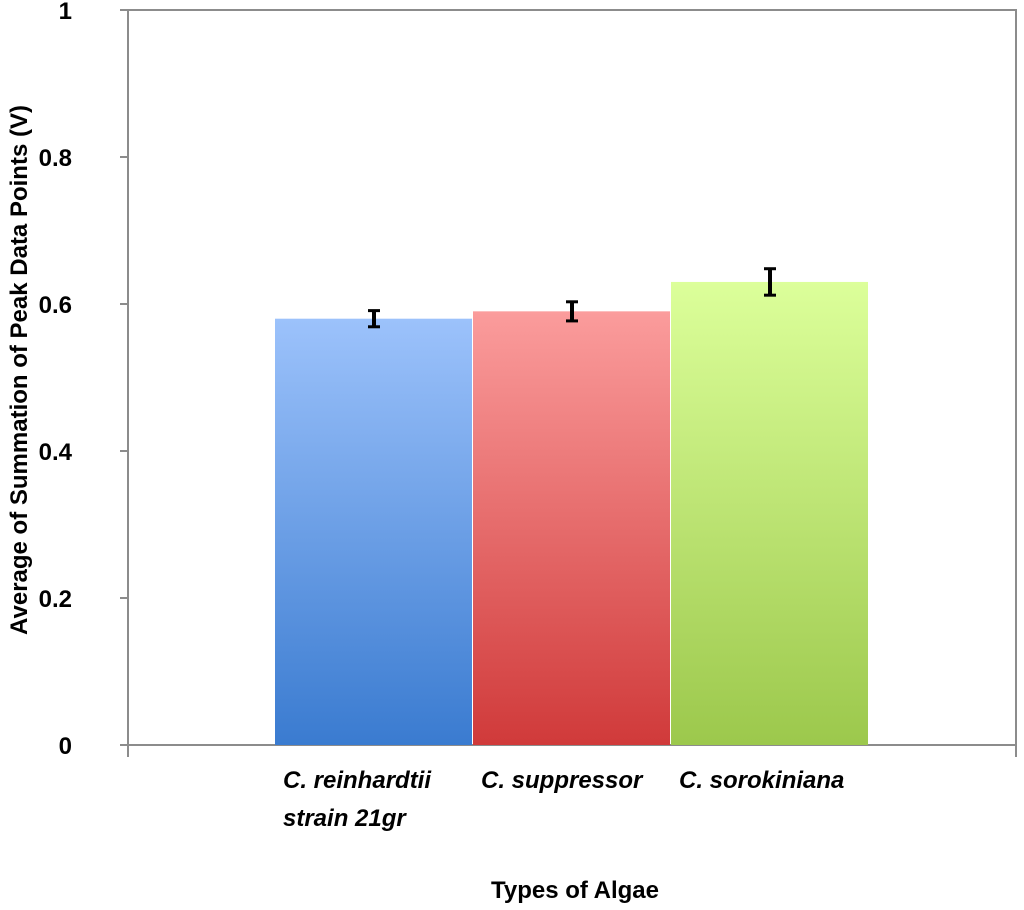  Describe the element at coordinates (65, 746) in the screenshot. I see `y-tick-label: 0` at that location.